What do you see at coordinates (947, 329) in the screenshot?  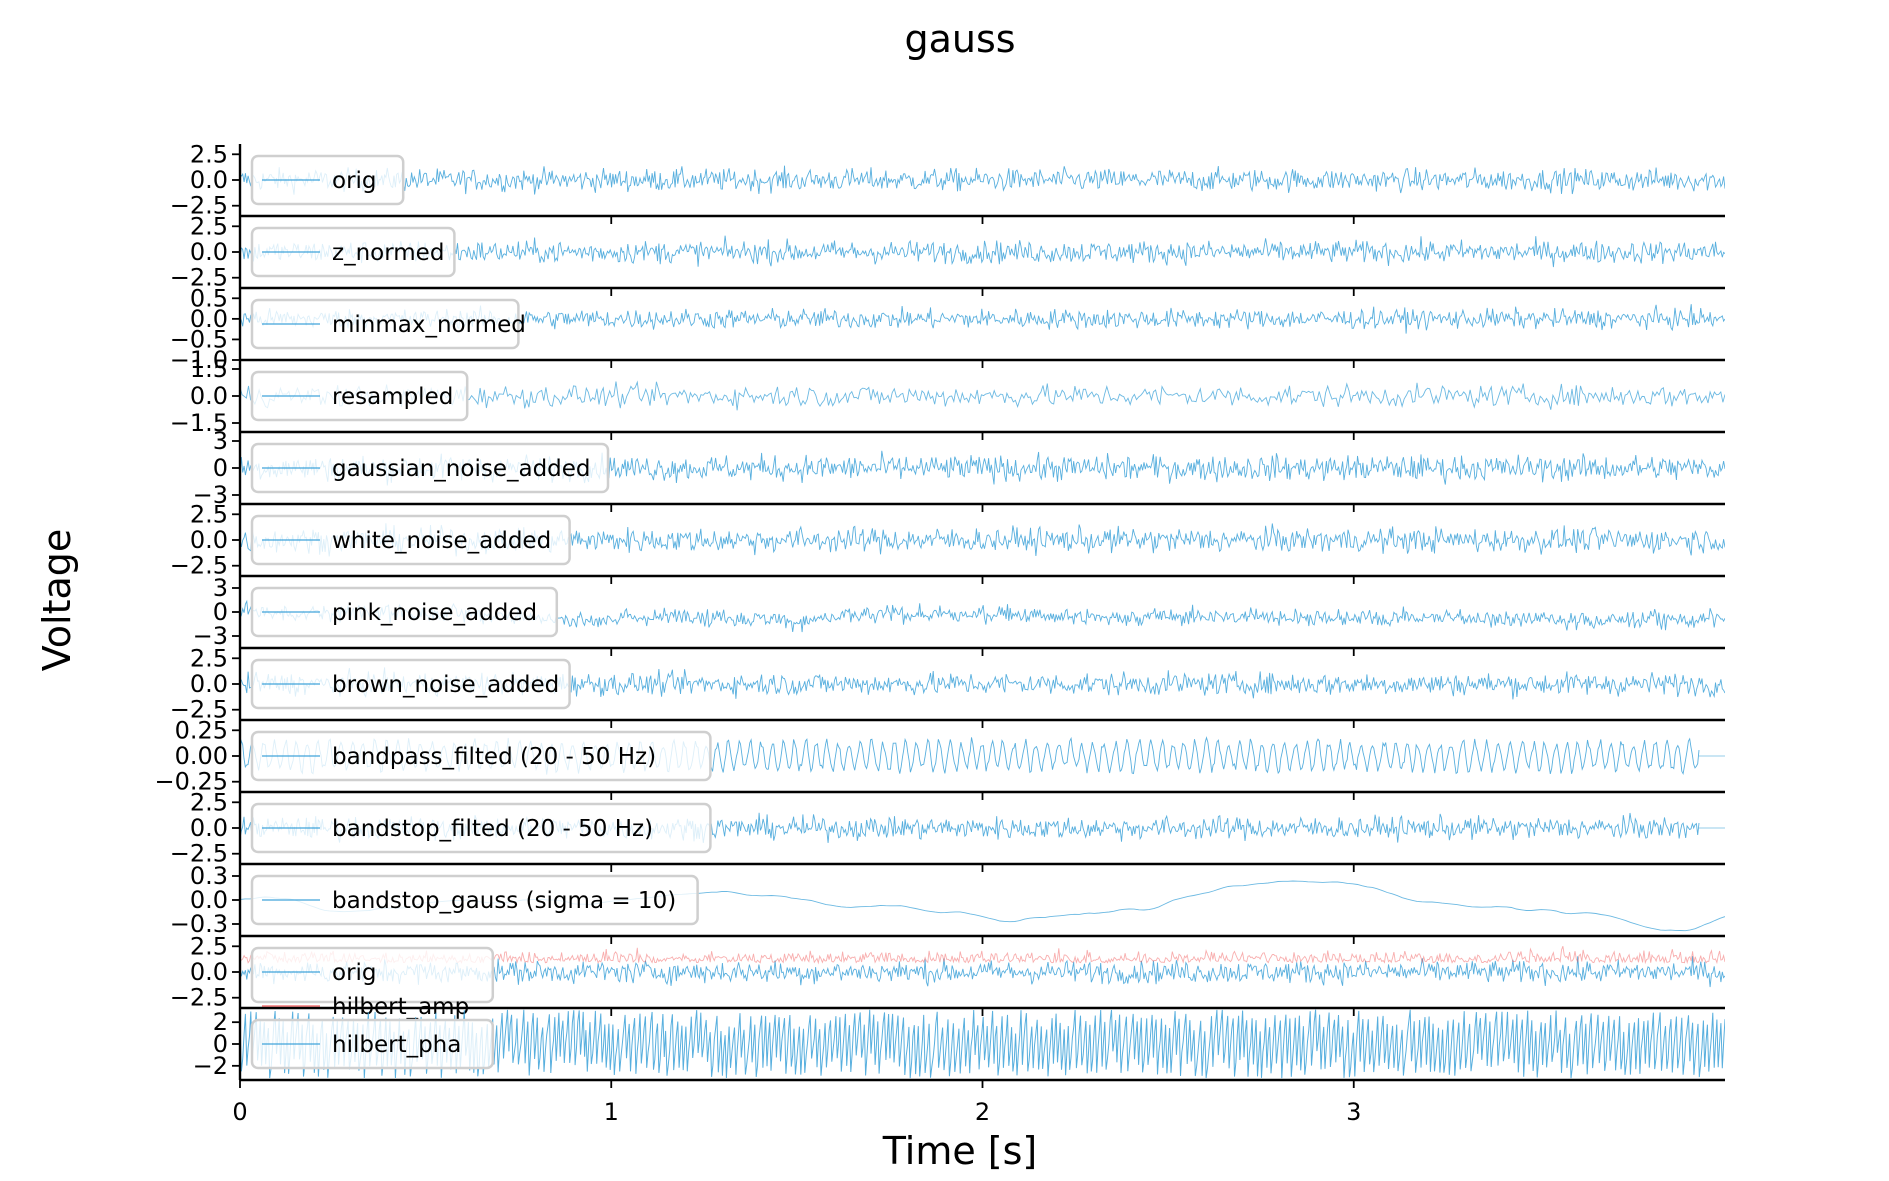 I see `subplot-3: 0.50.0−0.5−1.0 minmax_normed` at bounding box center [947, 329].